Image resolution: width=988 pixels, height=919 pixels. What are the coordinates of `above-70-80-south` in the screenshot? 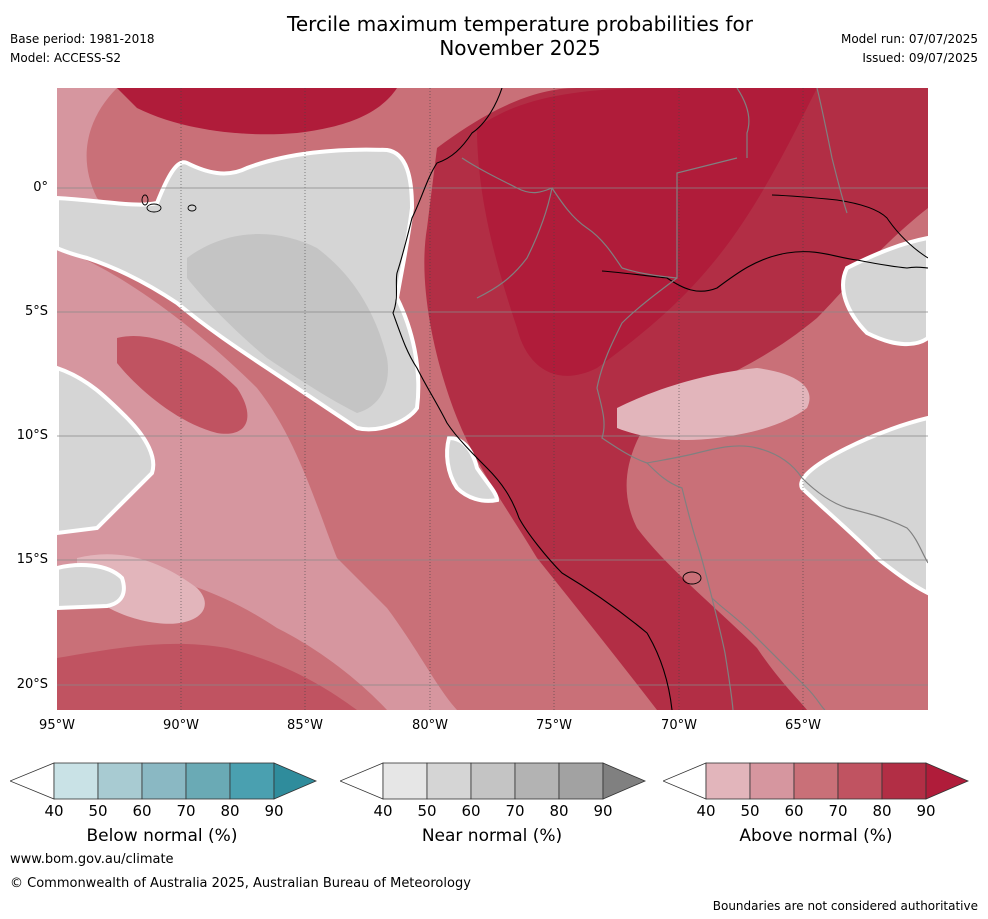 It's located at (207, 676).